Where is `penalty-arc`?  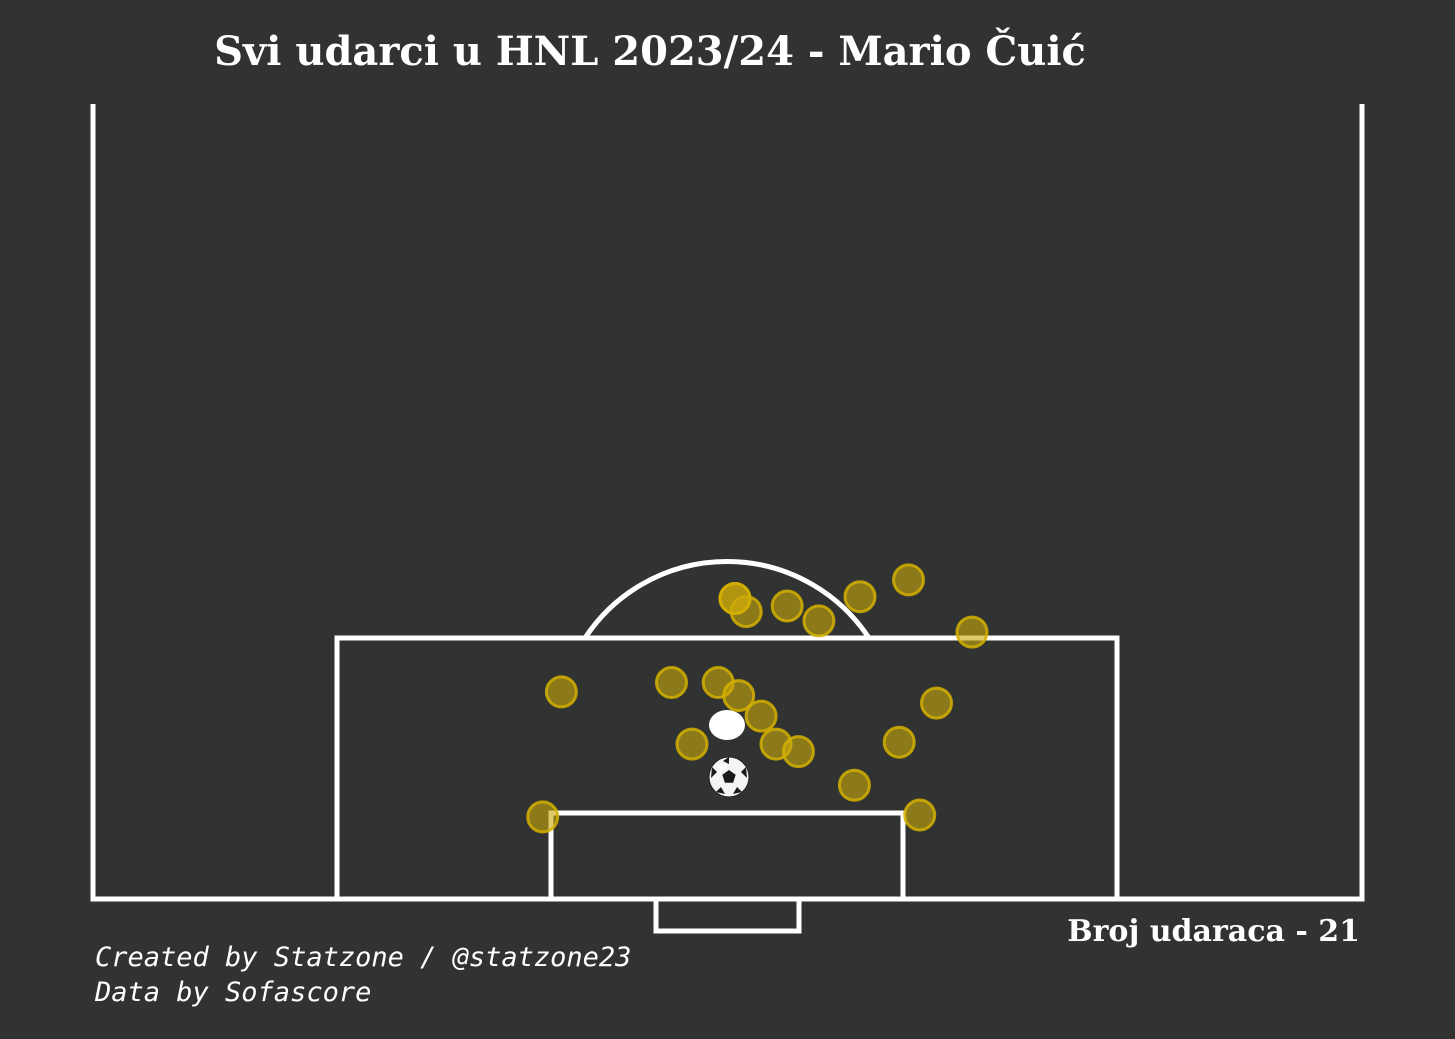 penalty-arc is located at coordinates (727, 599).